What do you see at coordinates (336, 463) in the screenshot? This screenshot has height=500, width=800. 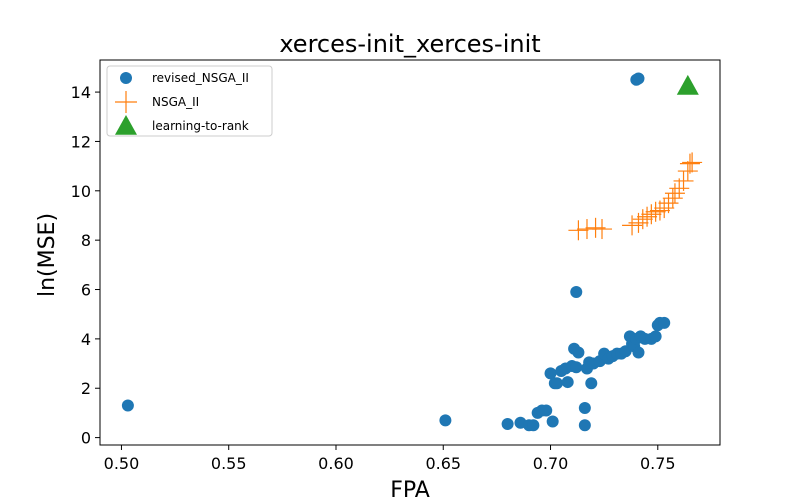 I see `x-tick-label: 0.60` at bounding box center [336, 463].